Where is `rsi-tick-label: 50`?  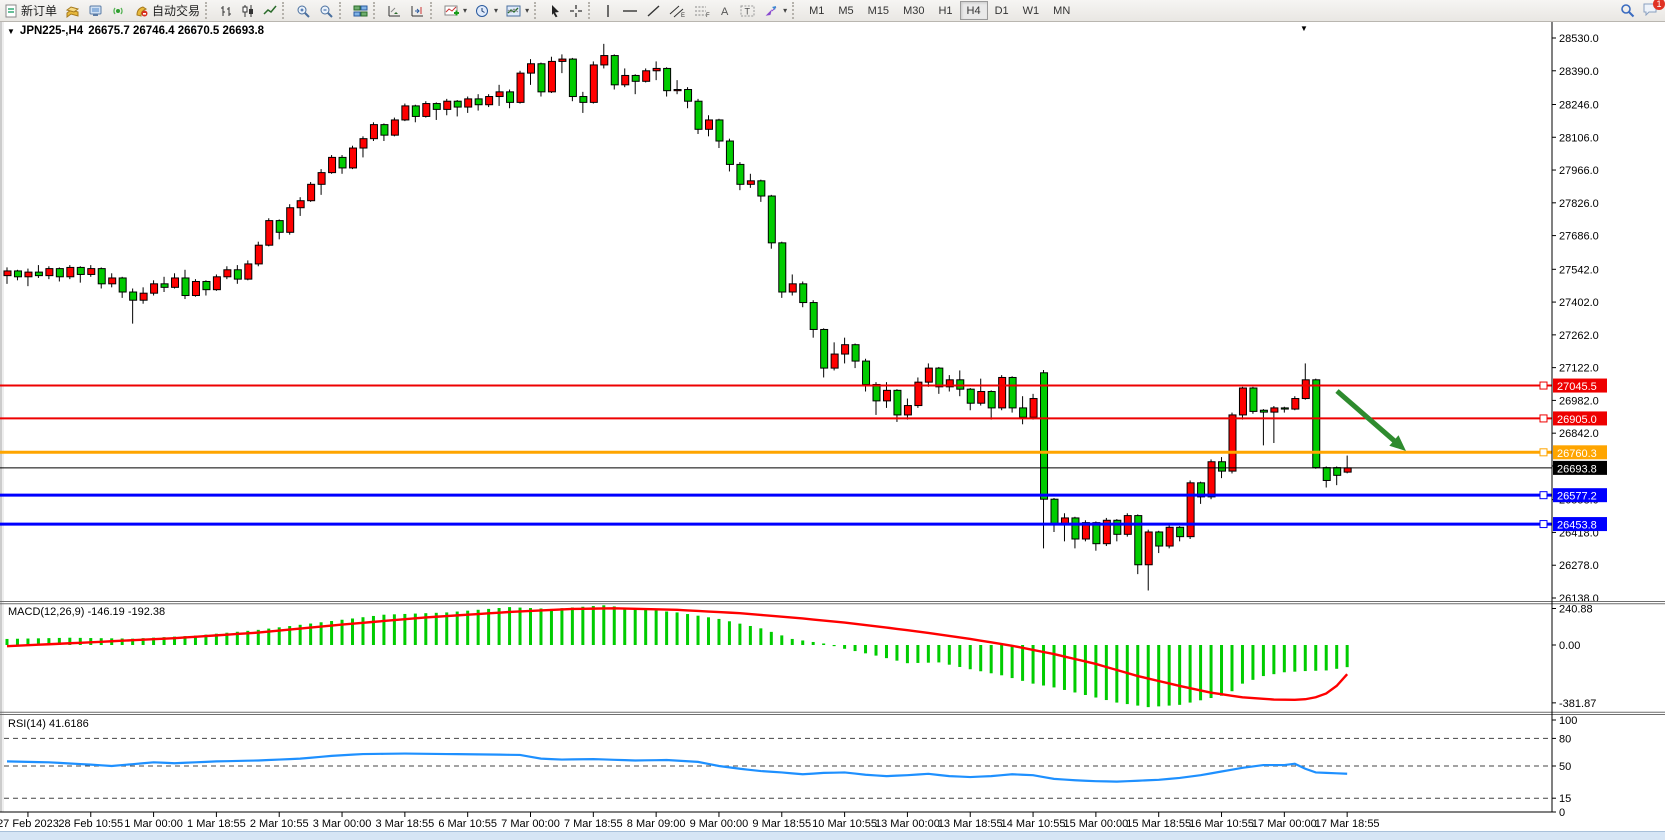 rsi-tick-label: 50 is located at coordinates (1565, 767).